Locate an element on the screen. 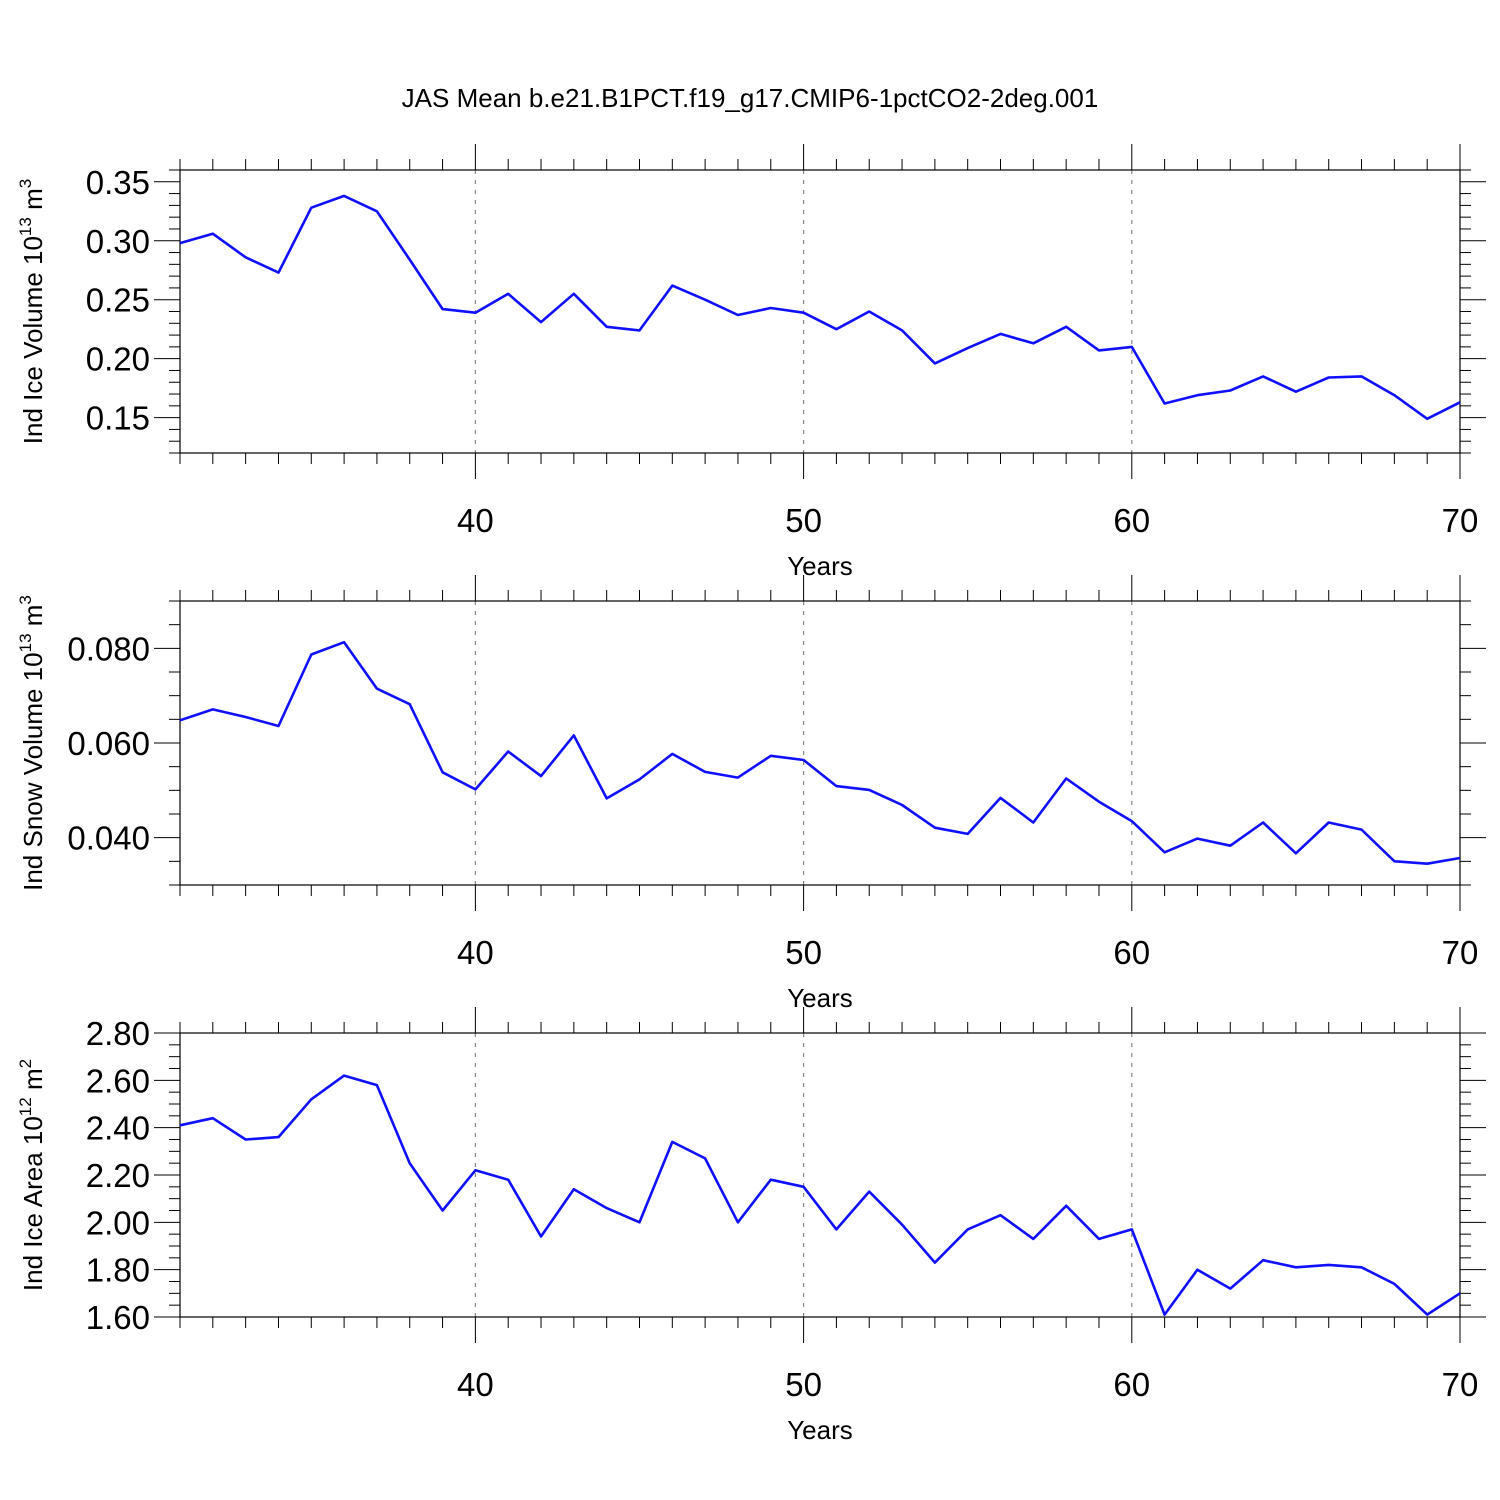 Image resolution: width=1500 pixels, height=1500 pixels. y-tick-label: 0.060 is located at coordinates (108, 743).